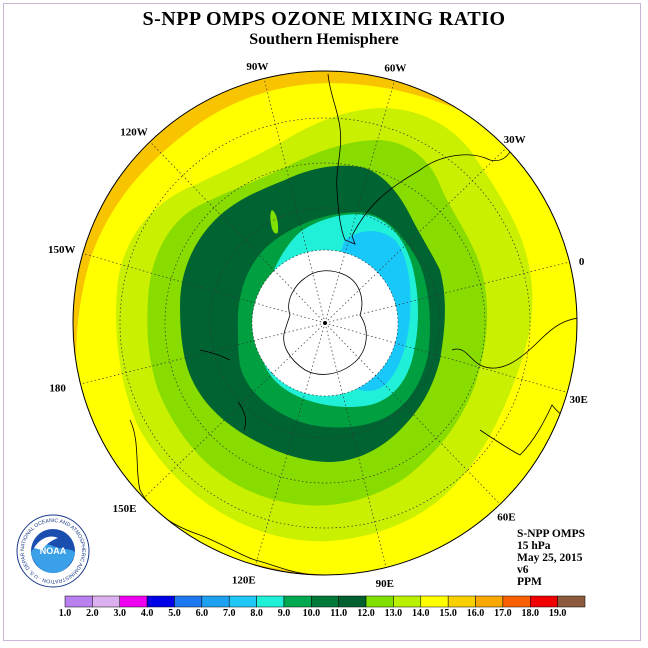 This screenshot has height=648, width=648. I want to click on map-subtitle: Southern Hemisphere, so click(324, 39).